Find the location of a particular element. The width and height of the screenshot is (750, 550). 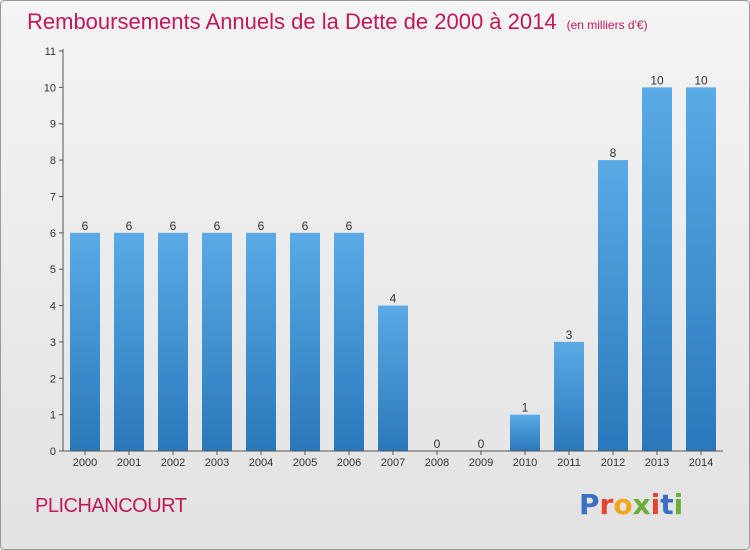

x-tick-label: 2007 is located at coordinates (393, 463).